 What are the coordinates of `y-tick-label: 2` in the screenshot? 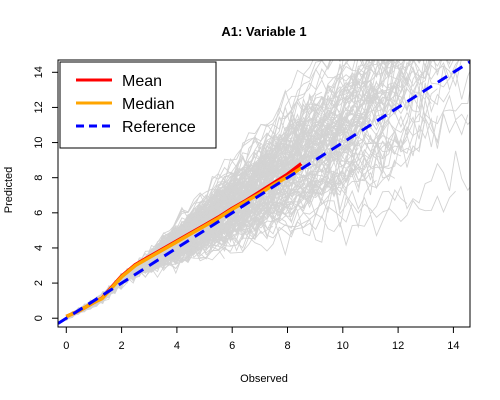 It's located at (39, 283).